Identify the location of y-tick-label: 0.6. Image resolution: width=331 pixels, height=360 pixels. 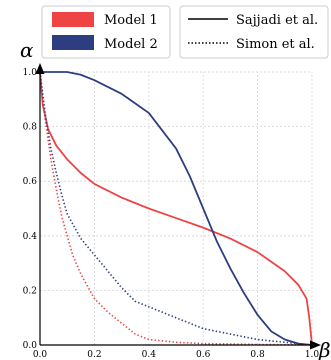
(30, 182).